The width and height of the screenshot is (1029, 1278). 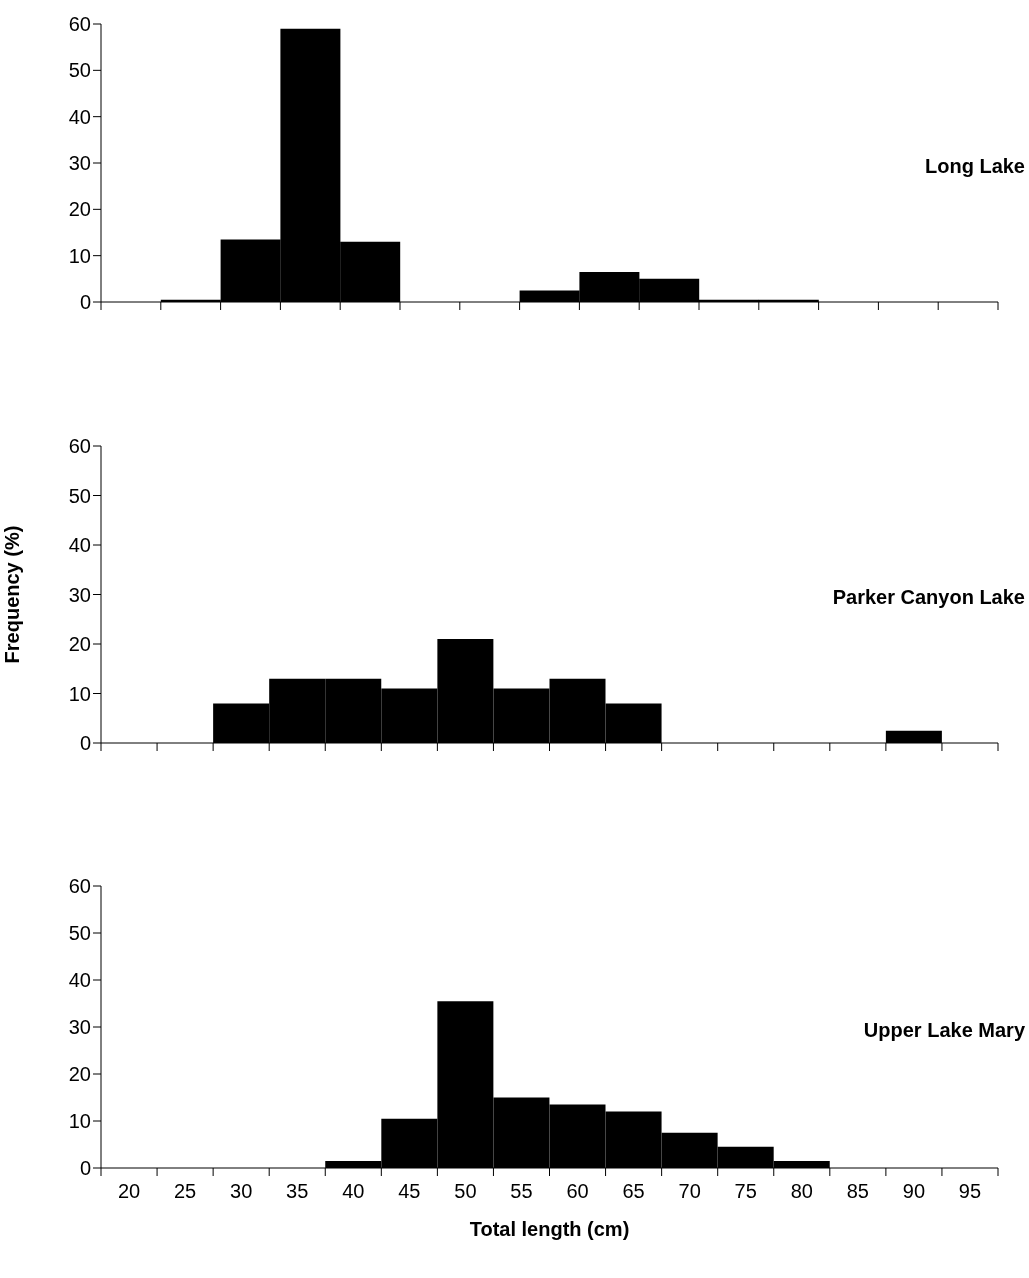 I want to click on x-tick-label: 60, so click(x=577, y=1191).